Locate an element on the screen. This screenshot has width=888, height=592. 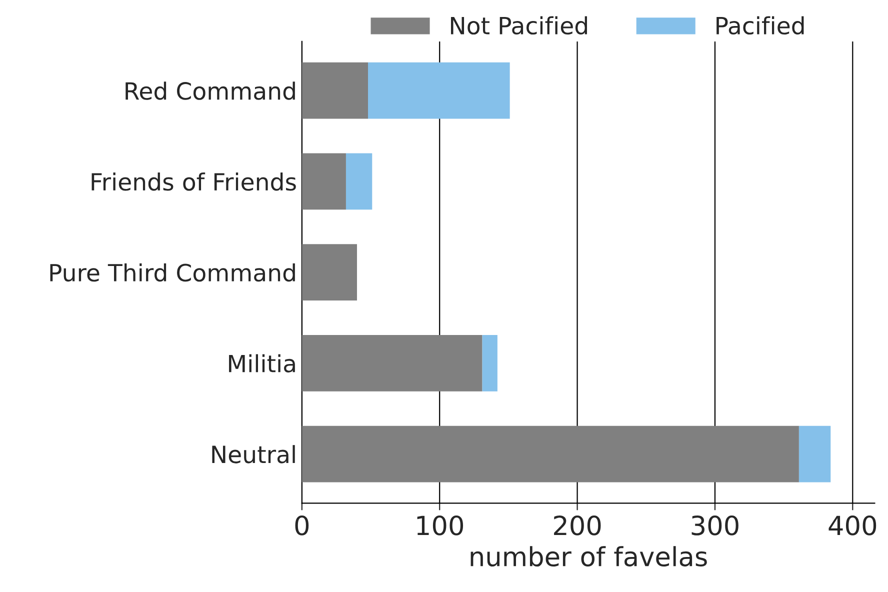
y-tick-label: Neutral is located at coordinates (253, 454).